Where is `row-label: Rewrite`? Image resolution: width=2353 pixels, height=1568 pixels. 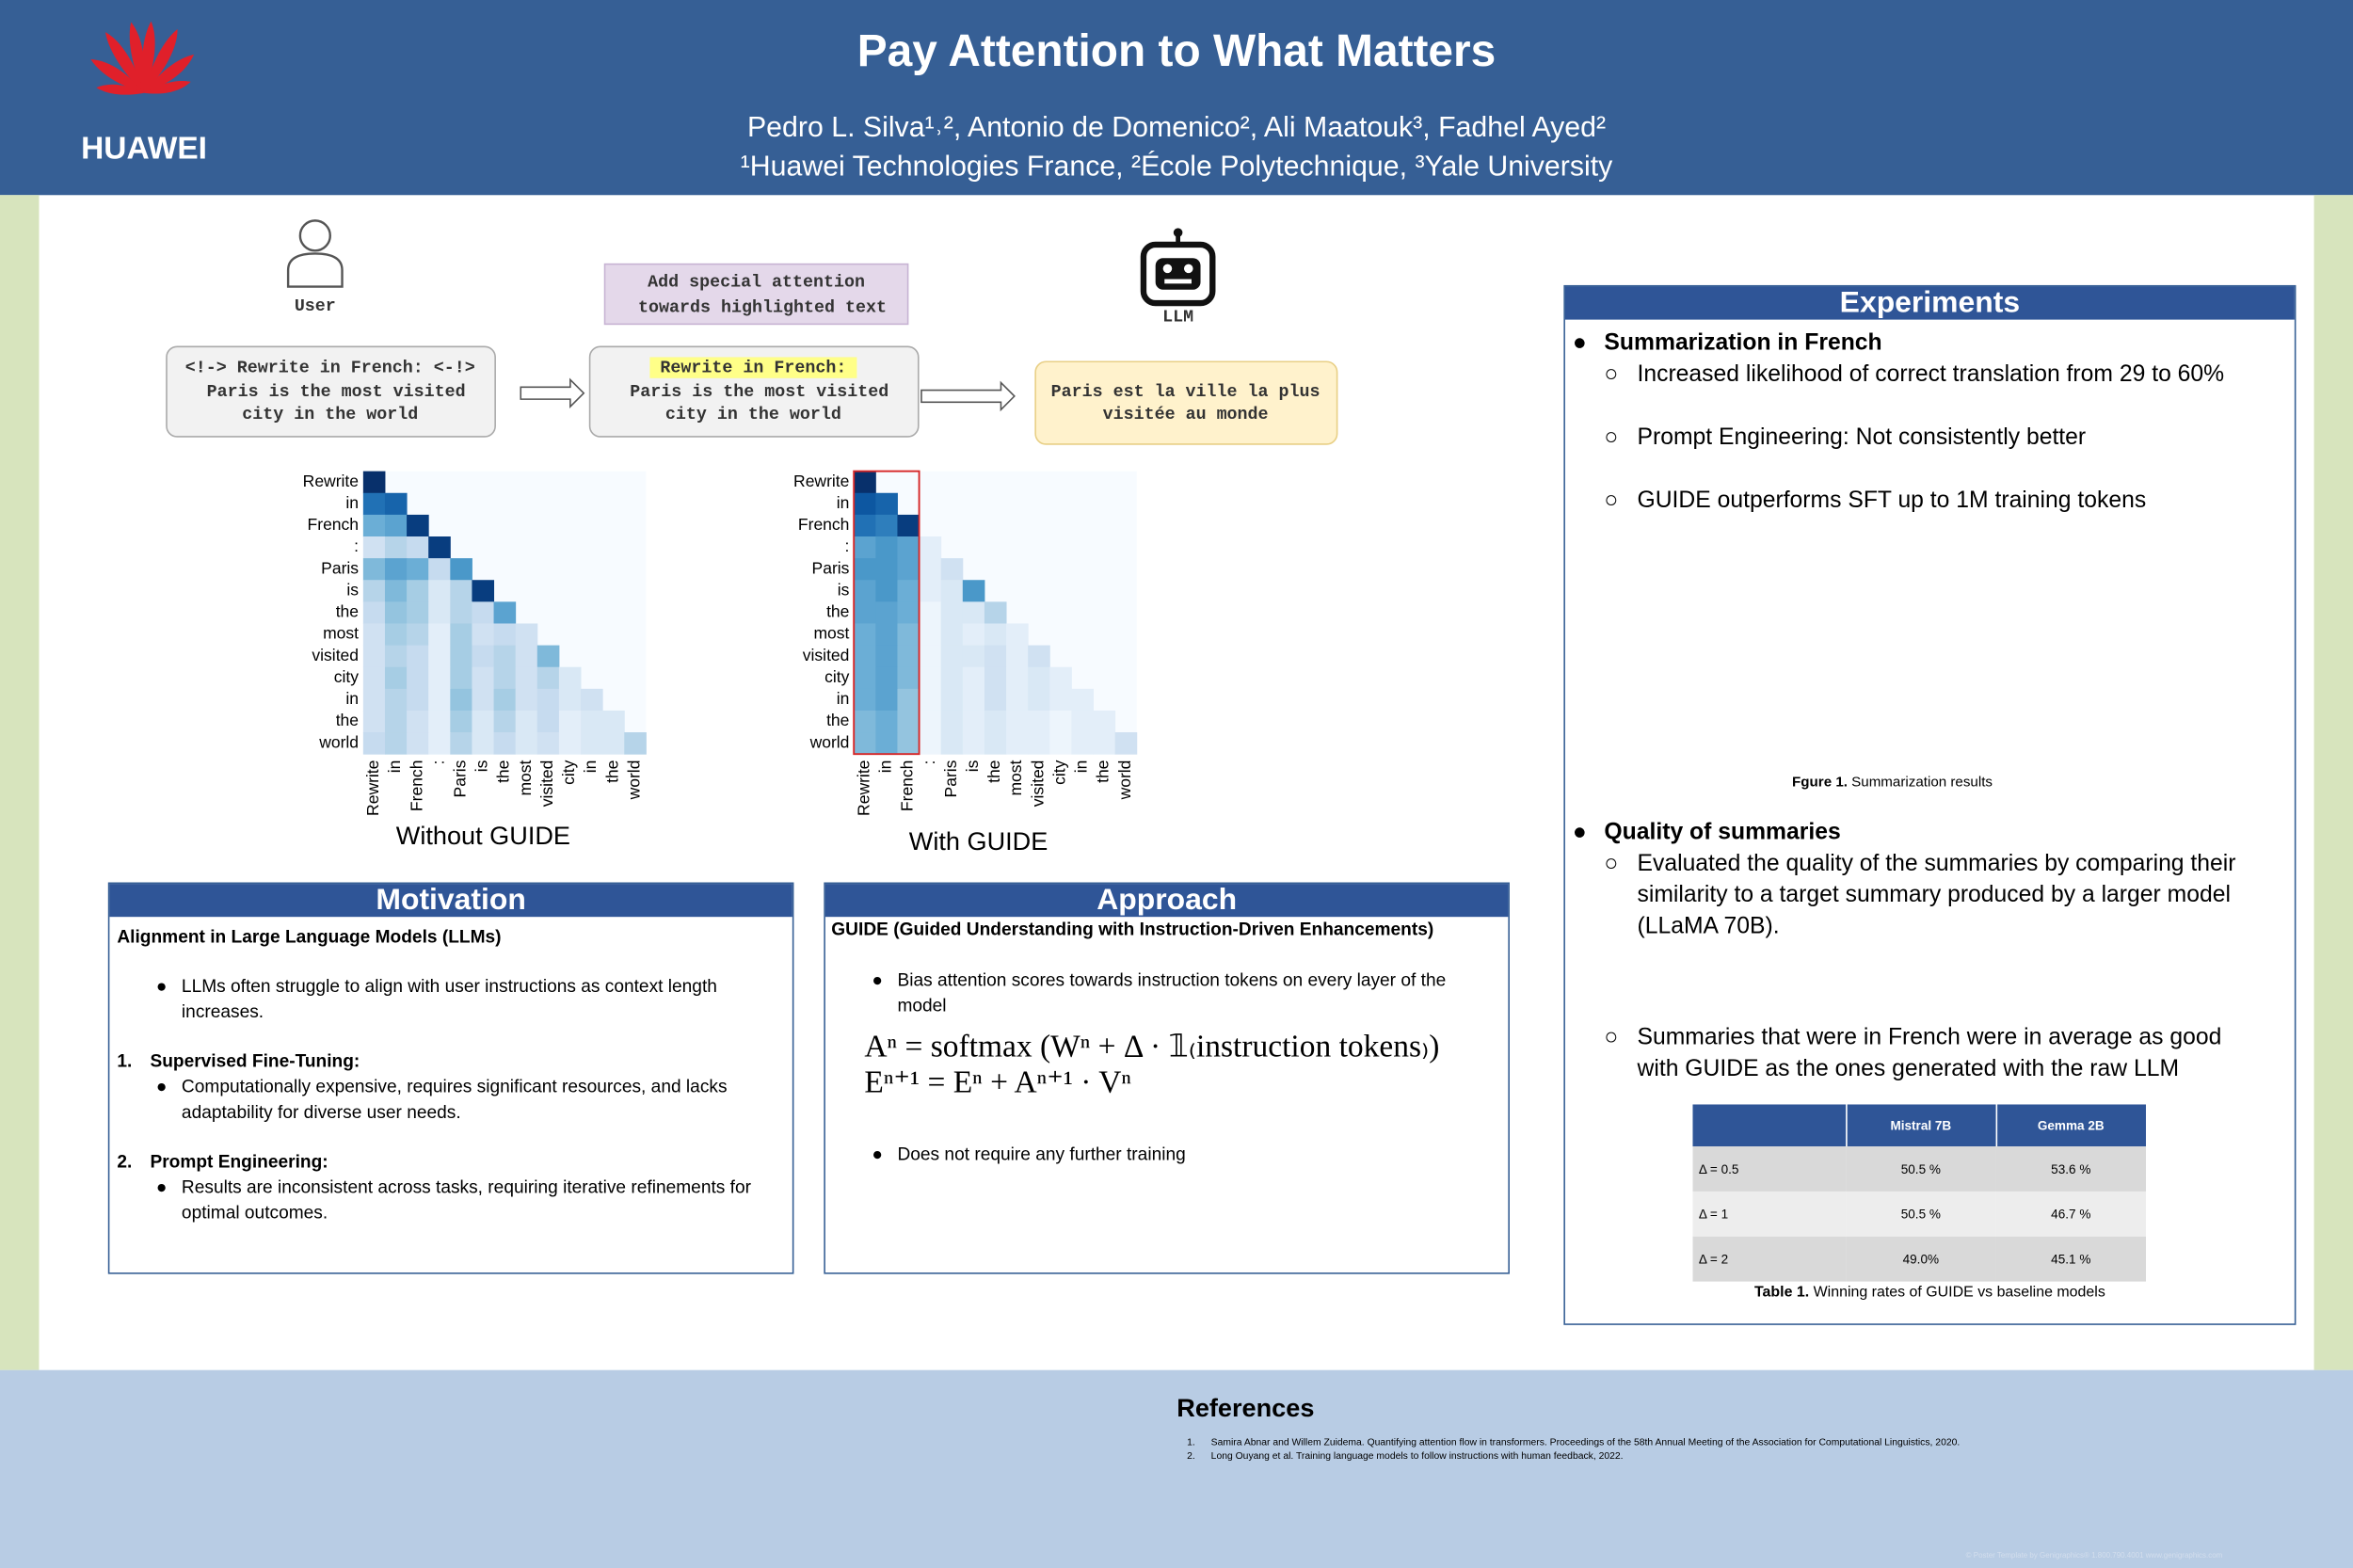 row-label: Rewrite is located at coordinates (331, 481).